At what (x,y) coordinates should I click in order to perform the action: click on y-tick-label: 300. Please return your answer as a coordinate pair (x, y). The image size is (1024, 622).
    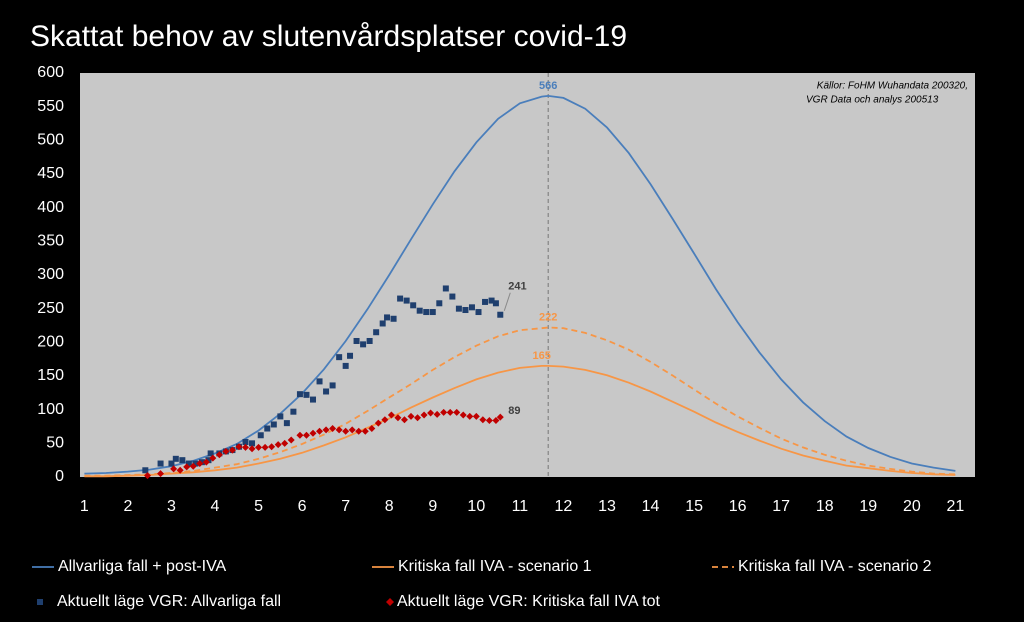
    Looking at the image, I should click on (50, 274).